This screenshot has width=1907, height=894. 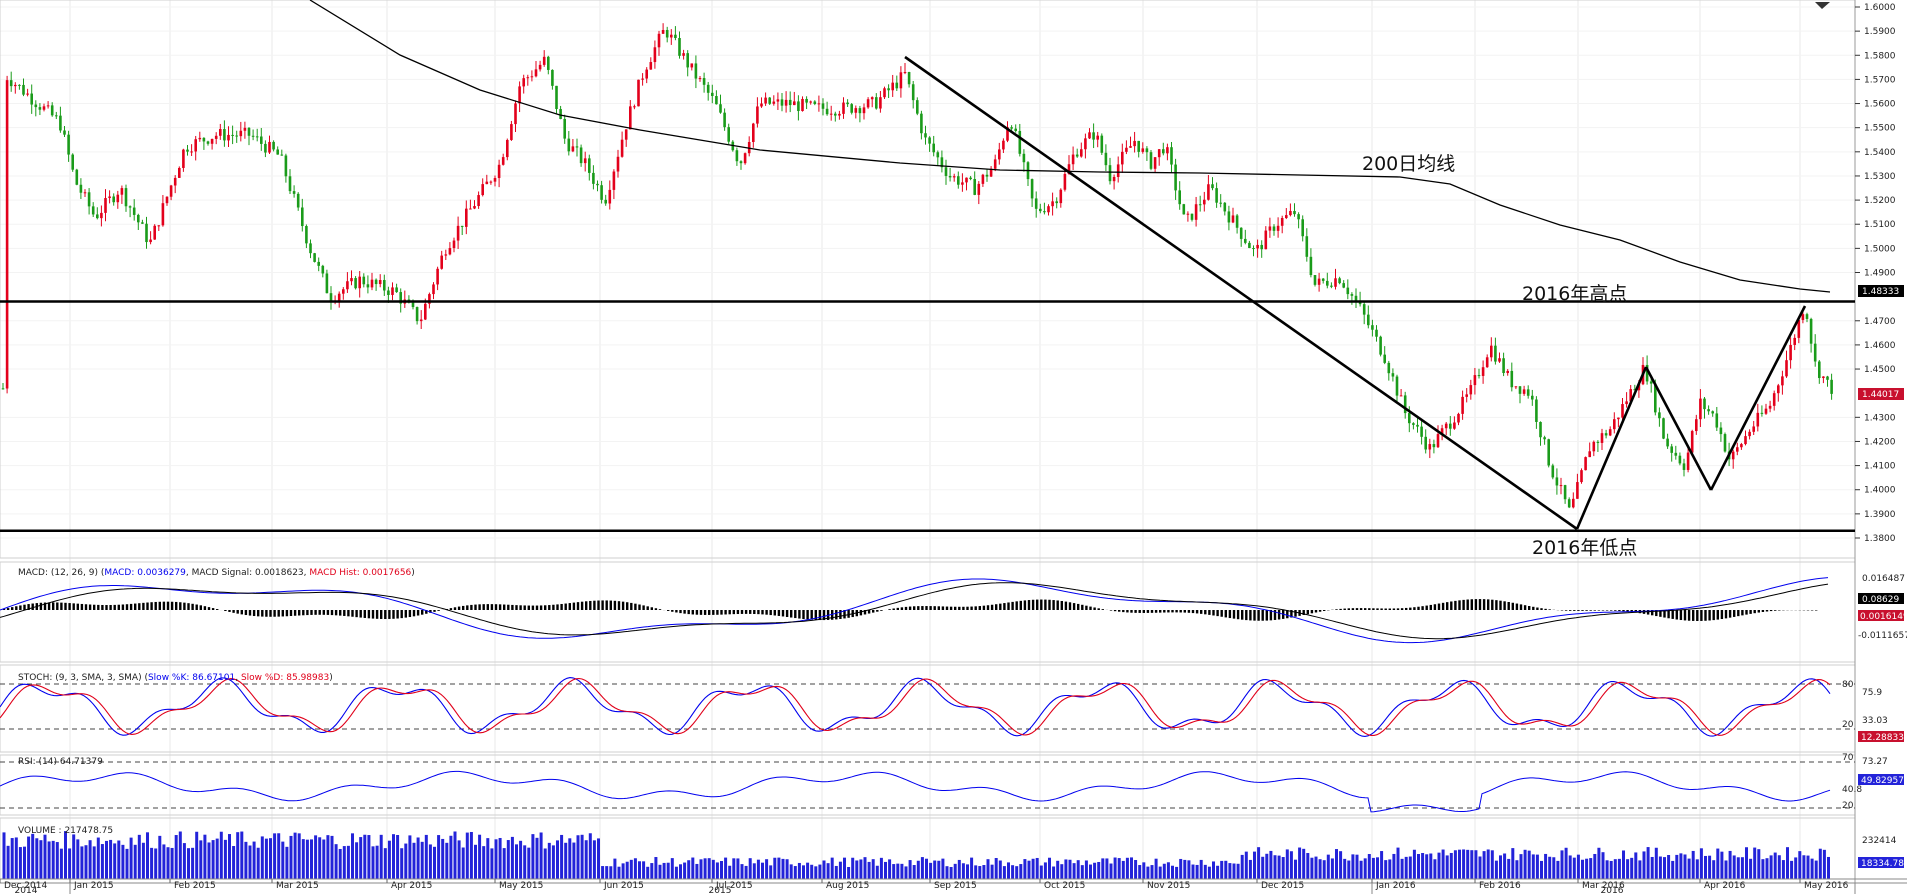 I want to click on month-label: Mar 2015, so click(x=297, y=886).